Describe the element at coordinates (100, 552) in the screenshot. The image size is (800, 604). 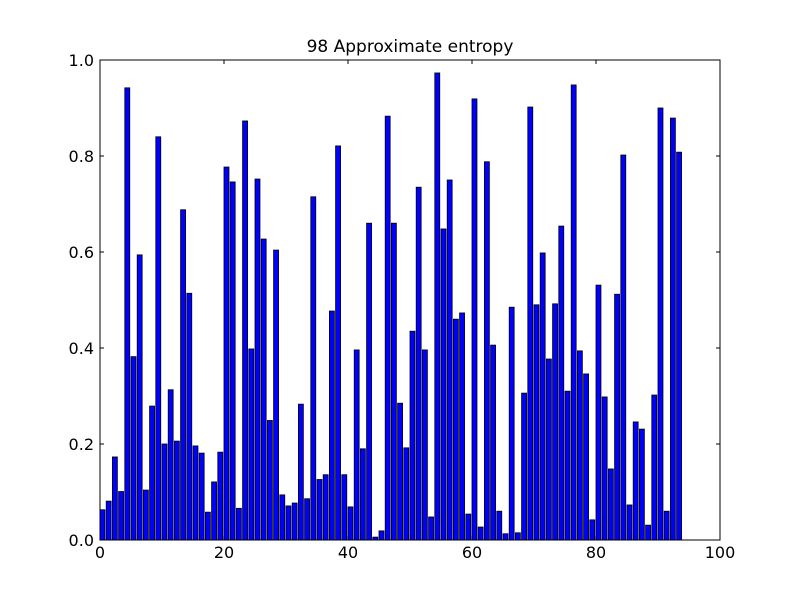
I see `x-tick-label: 0` at that location.